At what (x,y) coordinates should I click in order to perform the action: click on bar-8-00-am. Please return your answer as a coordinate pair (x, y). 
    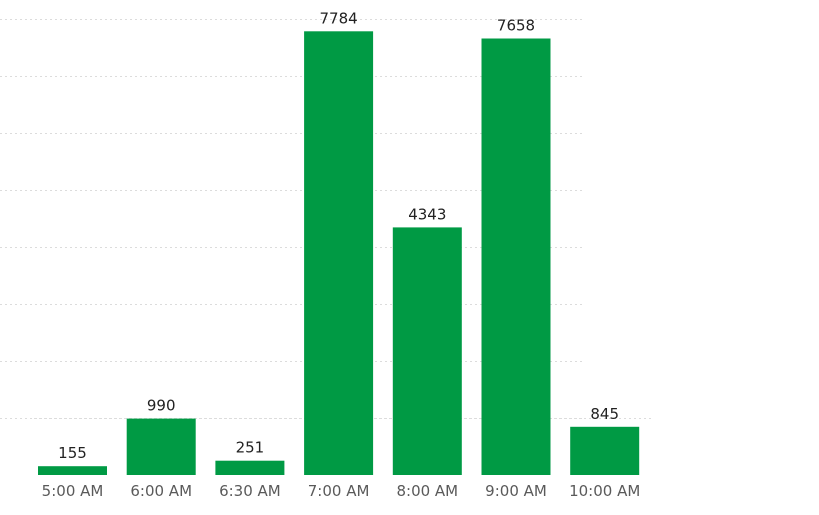
    Looking at the image, I should click on (427, 351).